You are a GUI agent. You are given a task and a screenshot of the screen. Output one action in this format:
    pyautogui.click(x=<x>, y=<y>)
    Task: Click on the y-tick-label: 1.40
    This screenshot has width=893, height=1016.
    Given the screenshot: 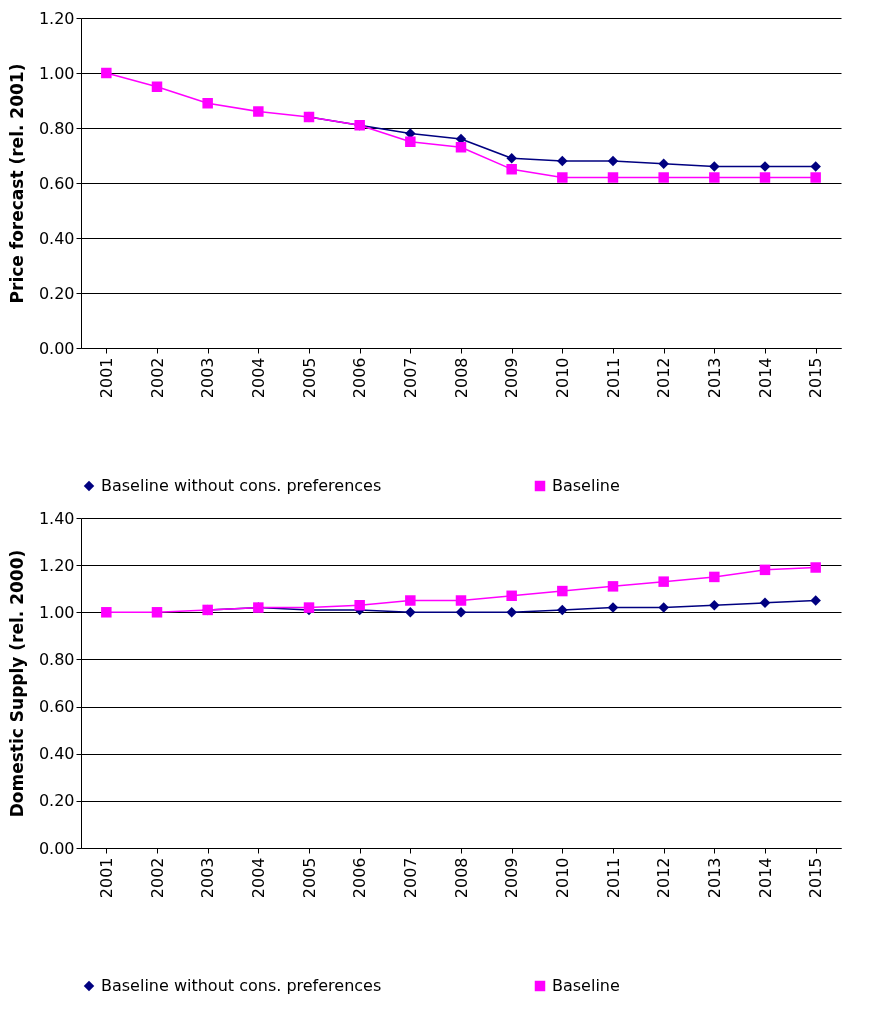 What is the action you would take?
    pyautogui.click(x=56, y=518)
    